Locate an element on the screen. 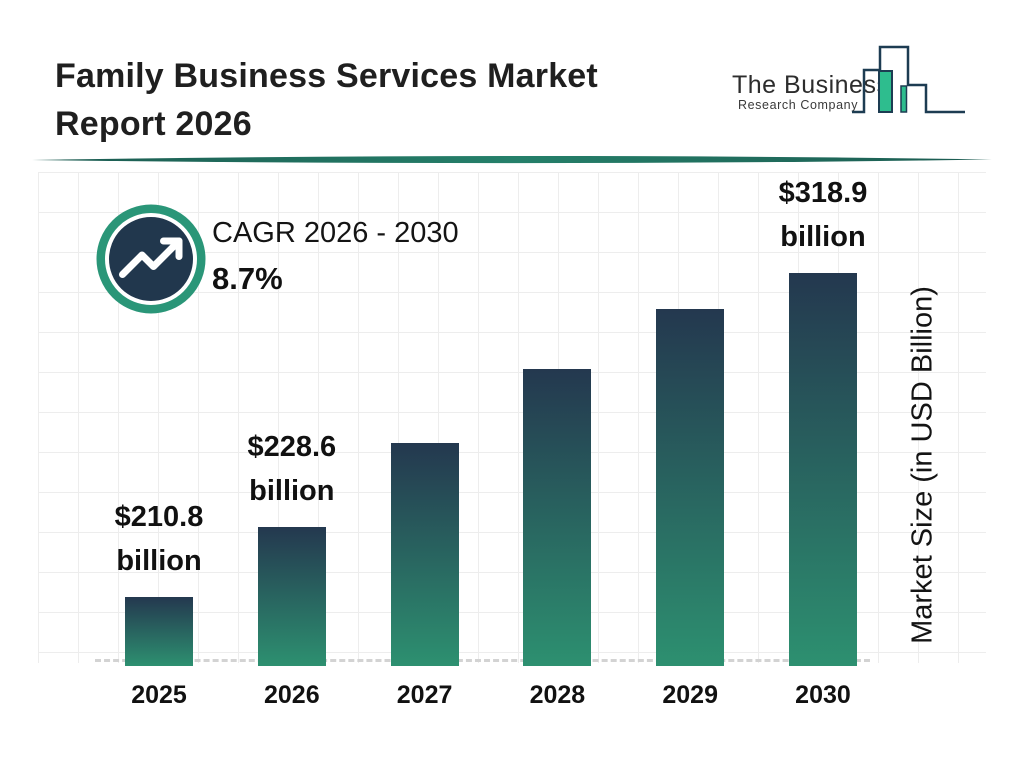  bar-column-2029: 2029 is located at coordinates (690, 491).